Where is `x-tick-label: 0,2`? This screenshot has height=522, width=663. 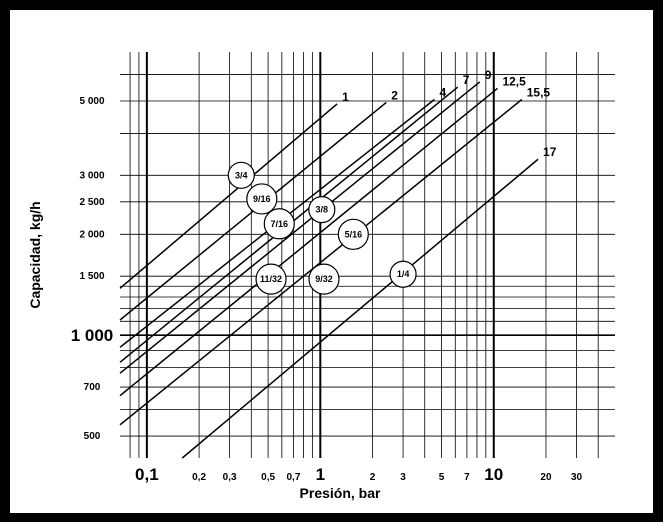 x-tick-label: 0,2 is located at coordinates (199, 477).